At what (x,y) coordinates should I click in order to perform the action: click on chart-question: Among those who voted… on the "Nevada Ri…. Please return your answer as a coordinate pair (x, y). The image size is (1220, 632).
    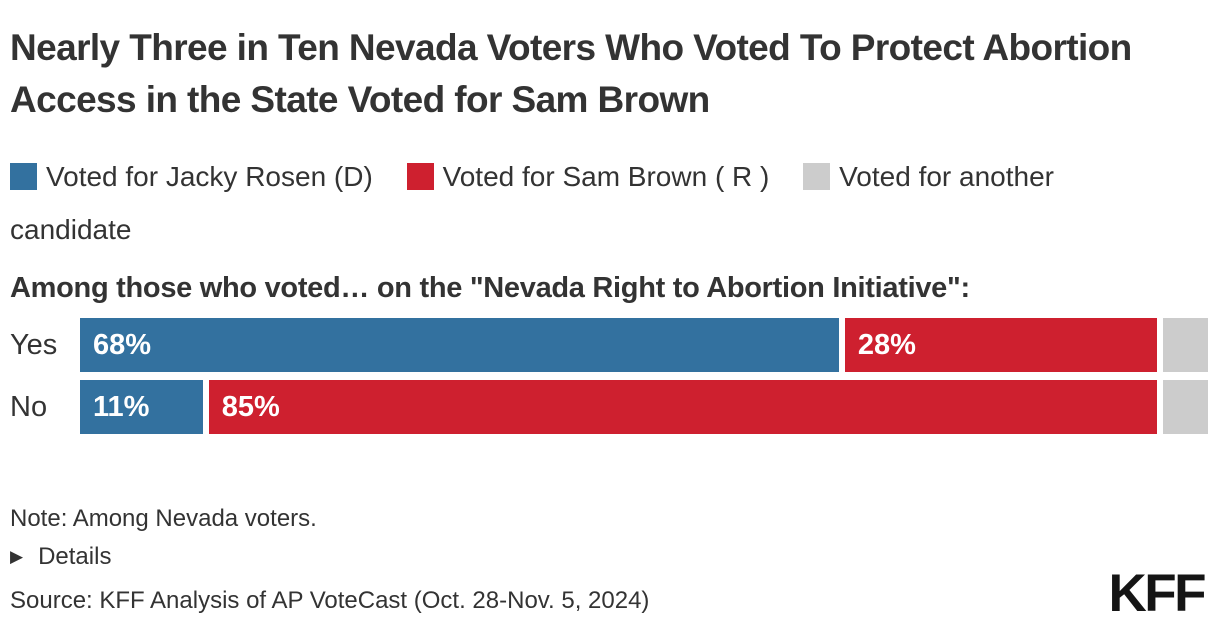
    Looking at the image, I should click on (490, 288).